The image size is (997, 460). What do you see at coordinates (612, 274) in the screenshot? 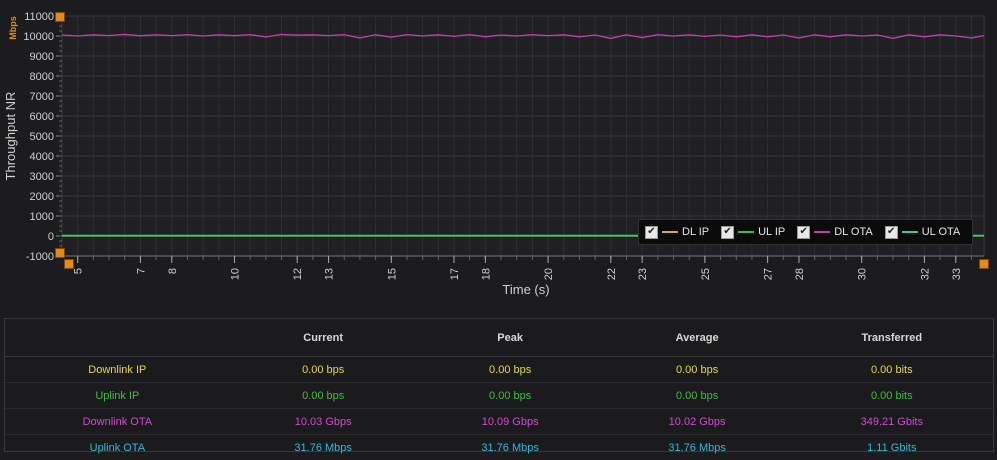
I see `x-tick-label: 22` at bounding box center [612, 274].